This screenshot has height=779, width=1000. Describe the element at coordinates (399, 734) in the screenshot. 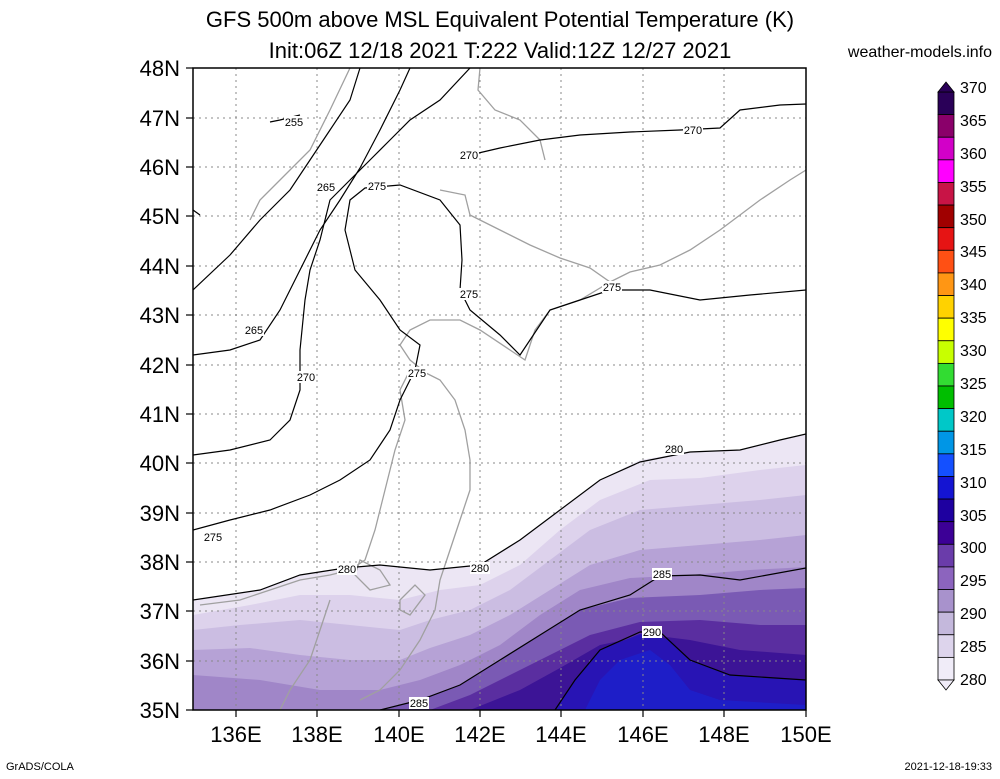

I see `lon-label: 140E` at that location.